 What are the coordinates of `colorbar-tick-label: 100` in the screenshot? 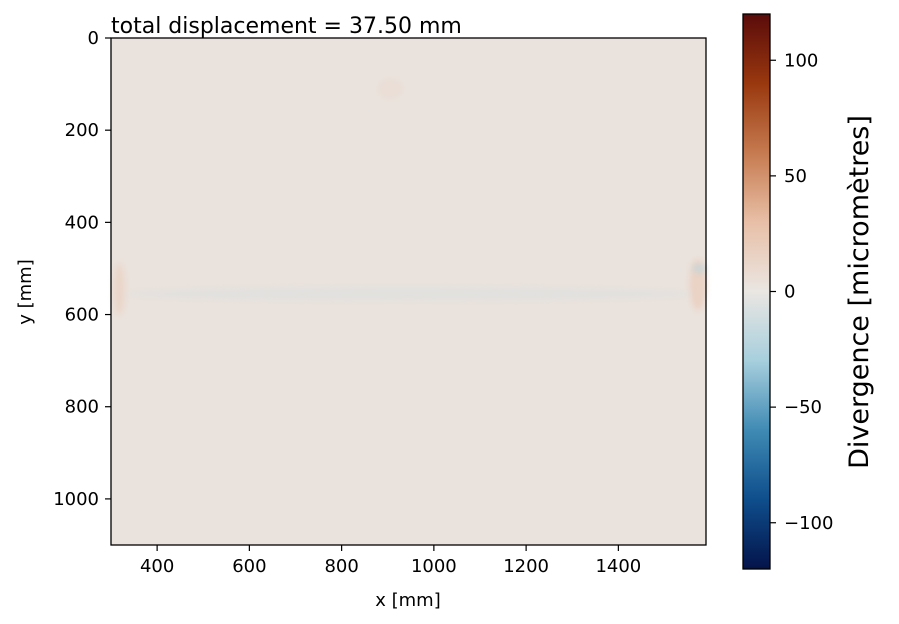 It's located at (801, 60).